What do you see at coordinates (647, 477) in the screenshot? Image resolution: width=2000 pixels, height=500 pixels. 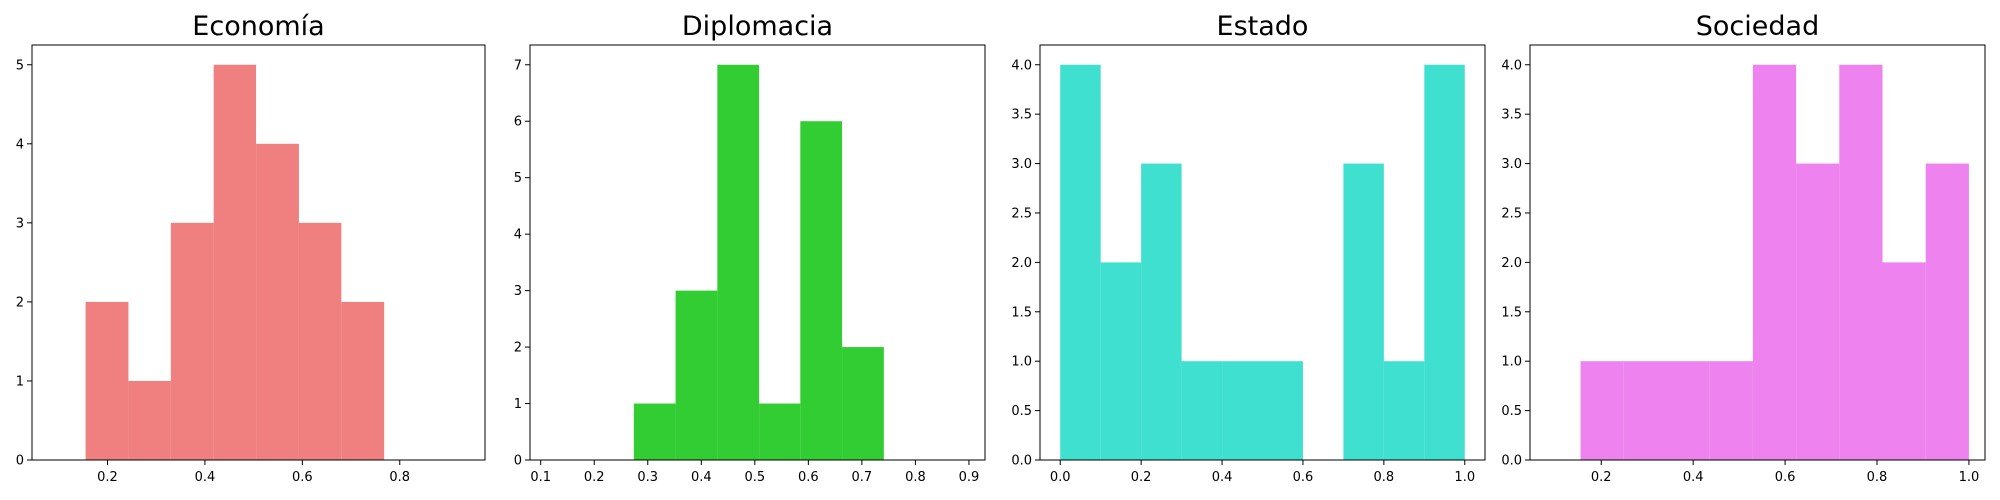 I see `x-tick-label: 0.3` at bounding box center [647, 477].